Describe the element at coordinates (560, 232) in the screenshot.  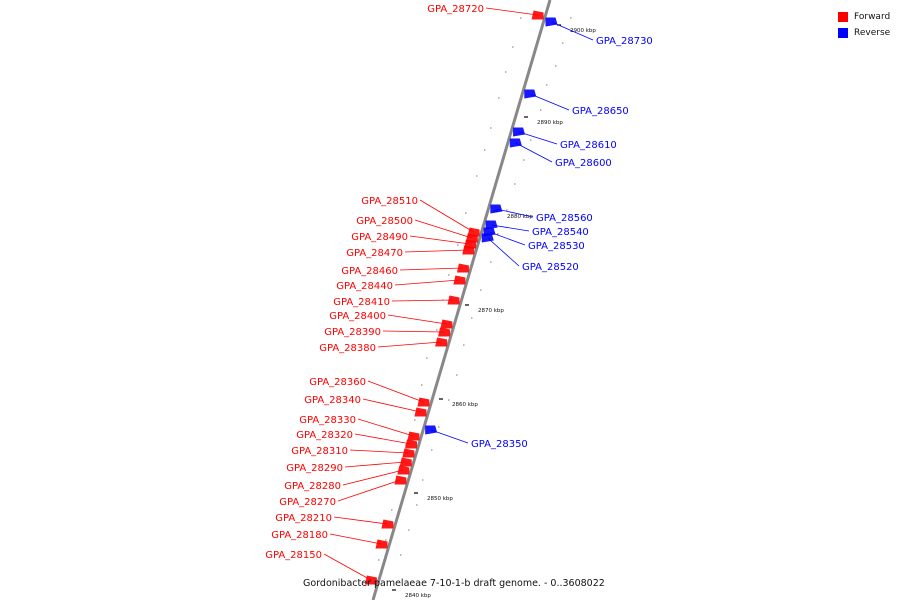
I see `gene-label: GPA_28540` at that location.